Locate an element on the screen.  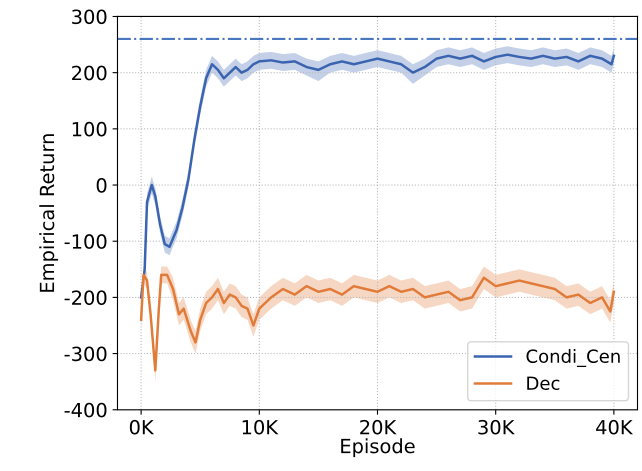
y-tick-label: -400 is located at coordinates (85, 410).